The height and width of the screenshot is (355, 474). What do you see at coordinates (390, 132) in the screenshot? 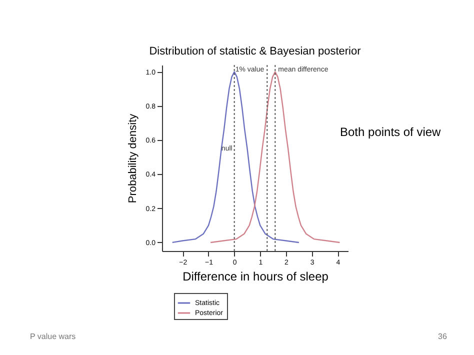
I see `annotation: Both points of view` at bounding box center [390, 132].